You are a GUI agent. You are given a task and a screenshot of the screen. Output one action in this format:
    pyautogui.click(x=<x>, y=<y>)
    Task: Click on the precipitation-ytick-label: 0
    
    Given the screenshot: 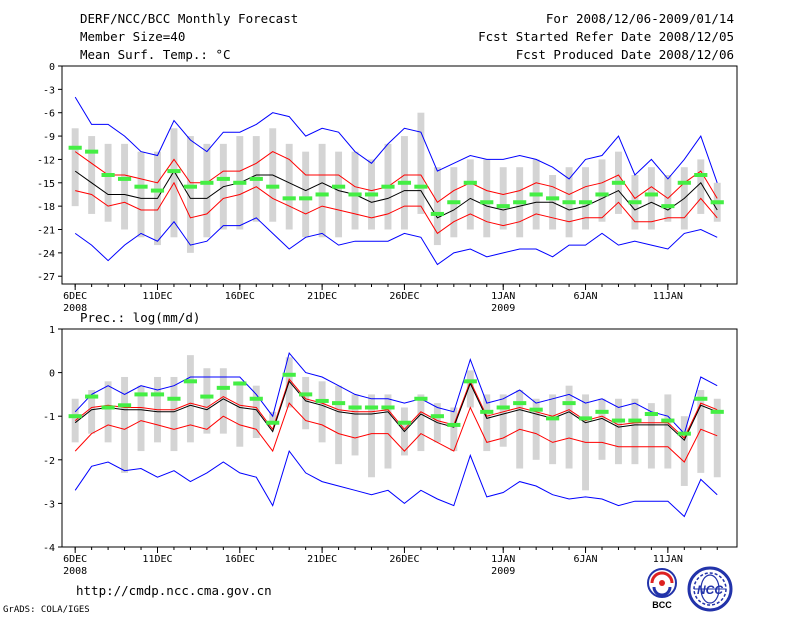 What is the action you would take?
    pyautogui.click(x=52, y=374)
    